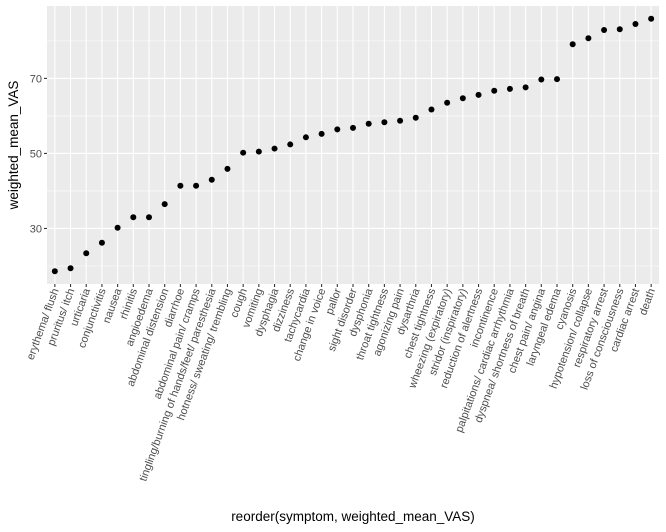  What do you see at coordinates (353, 516) in the screenshot?
I see `x-axis-title: reorder(symptom, weighted_mean_VAS)` at bounding box center [353, 516].